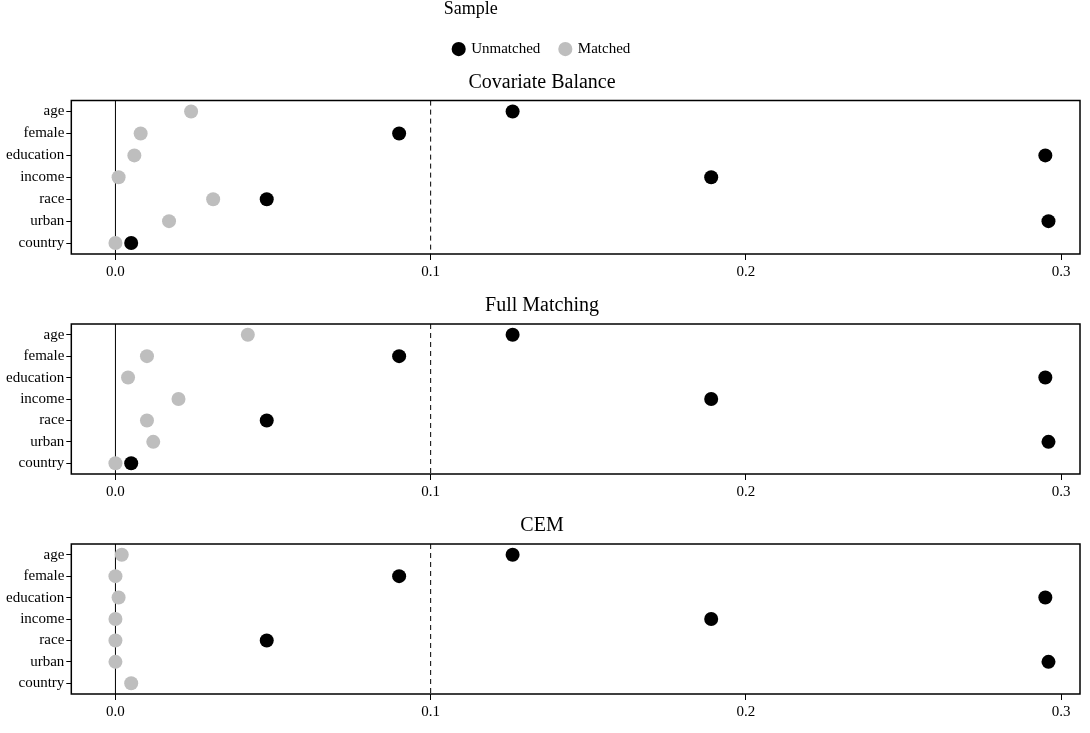  What do you see at coordinates (604, 48) in the screenshot?
I see `legend-label: Matched` at bounding box center [604, 48].